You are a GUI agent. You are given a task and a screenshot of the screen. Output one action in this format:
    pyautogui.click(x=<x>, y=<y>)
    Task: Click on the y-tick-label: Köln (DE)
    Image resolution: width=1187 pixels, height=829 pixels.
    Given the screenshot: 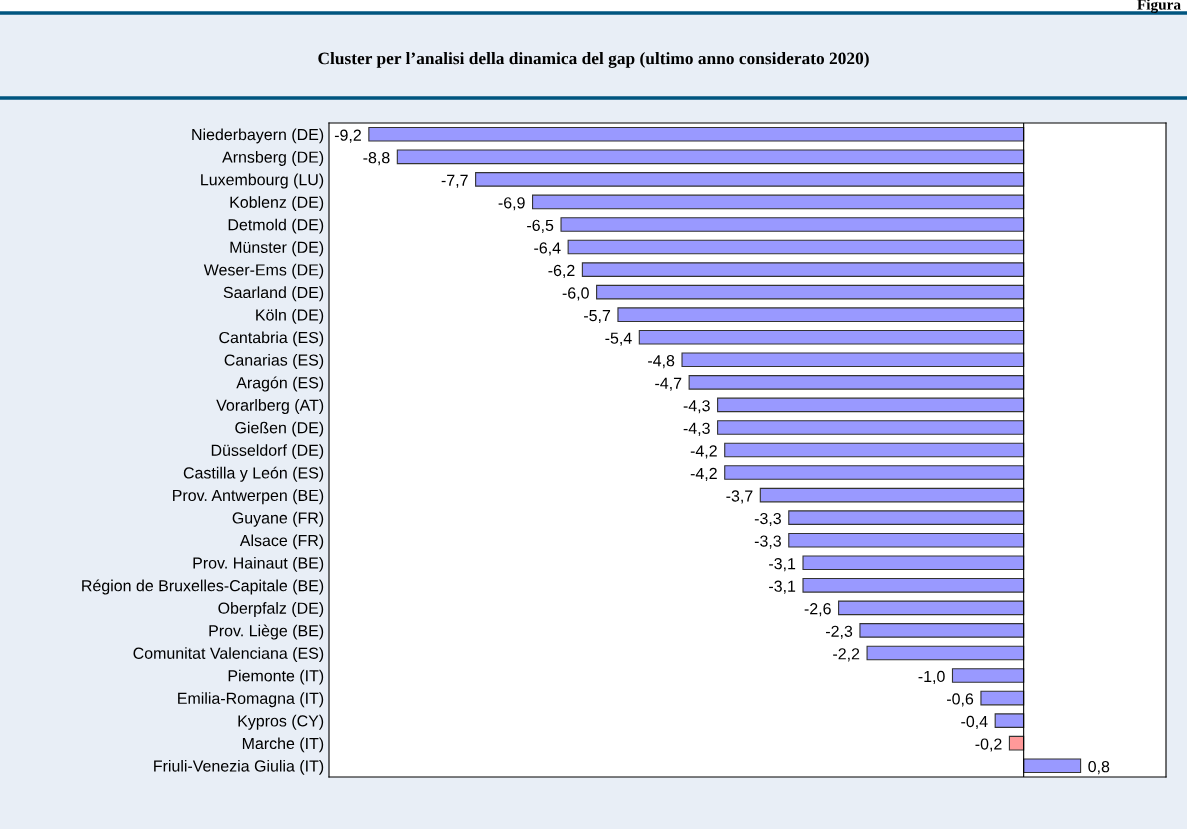 What is the action you would take?
    pyautogui.click(x=290, y=316)
    